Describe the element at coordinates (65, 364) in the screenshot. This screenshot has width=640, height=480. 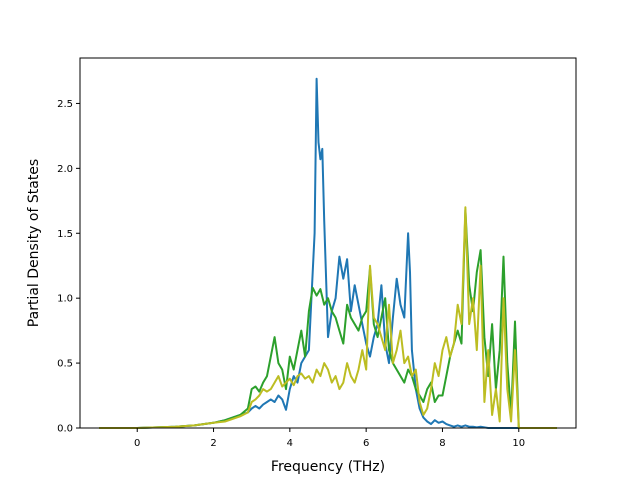
I see `y-tick-label: 0.5` at that location.